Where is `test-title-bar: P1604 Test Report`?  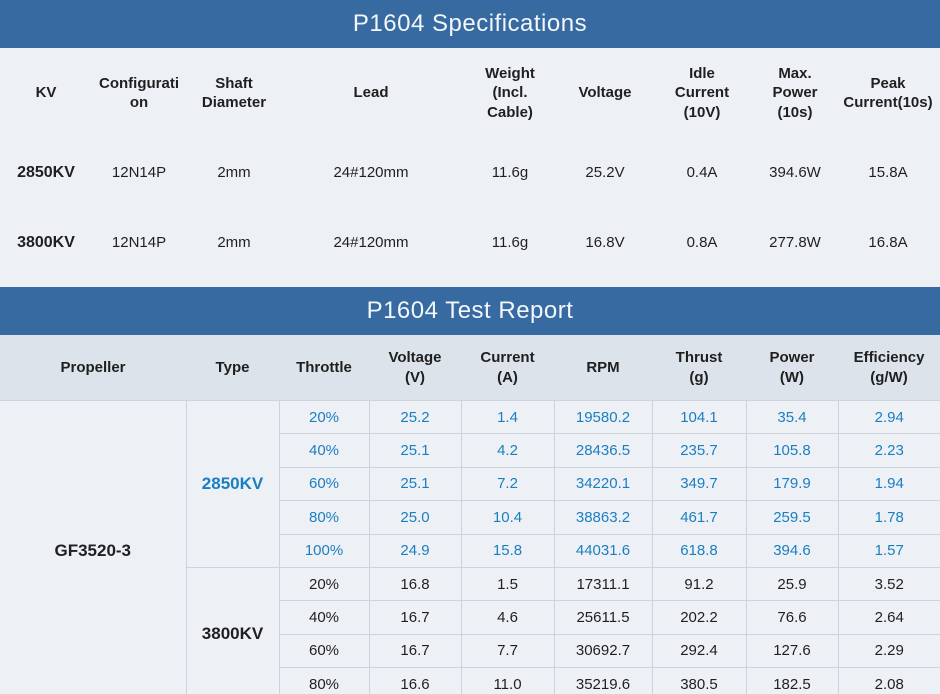
test-title-bar: P1604 Test Report is located at coordinates (470, 311).